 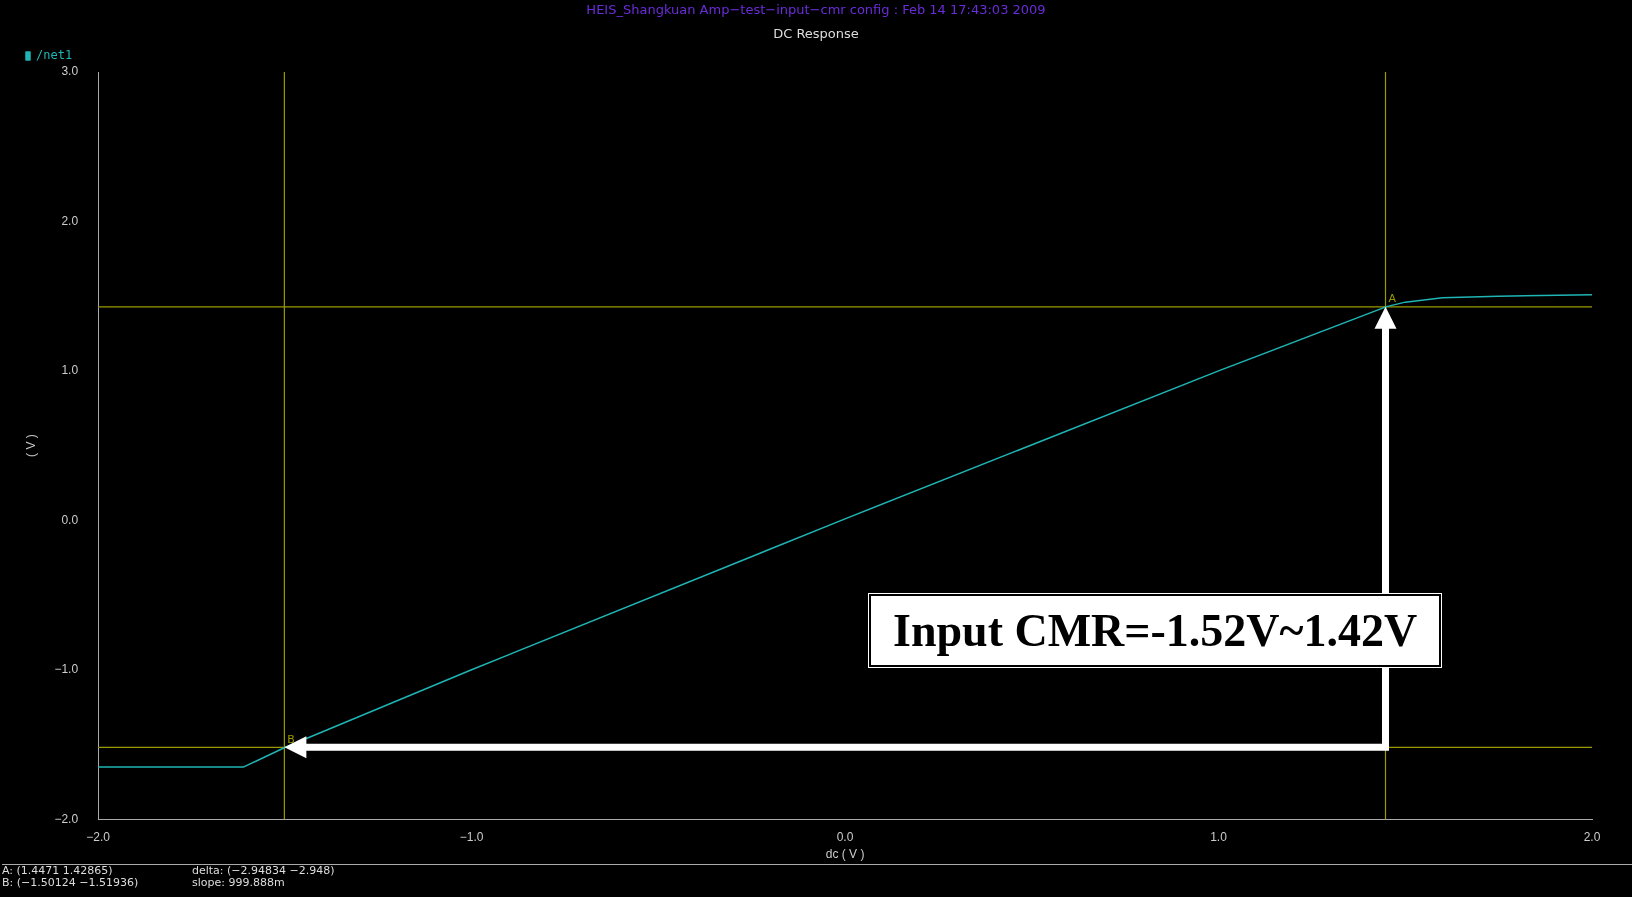 What do you see at coordinates (66, 669) in the screenshot?
I see `y-tick-label: −1.0` at bounding box center [66, 669].